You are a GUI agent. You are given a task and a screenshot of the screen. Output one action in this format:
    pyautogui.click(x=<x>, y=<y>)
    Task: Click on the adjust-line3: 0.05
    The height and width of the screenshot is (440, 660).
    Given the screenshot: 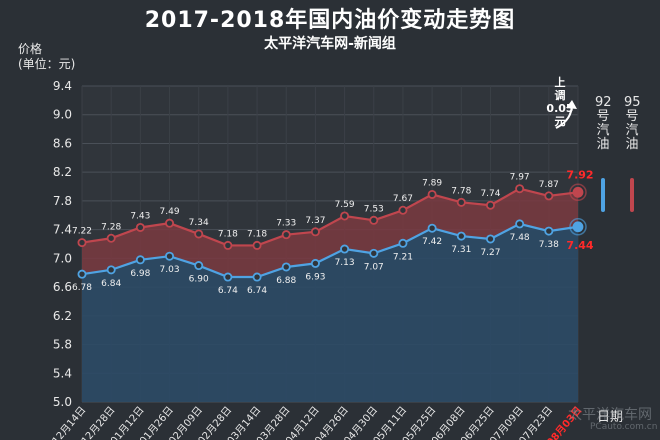 What is the action you would take?
    pyautogui.click(x=560, y=108)
    